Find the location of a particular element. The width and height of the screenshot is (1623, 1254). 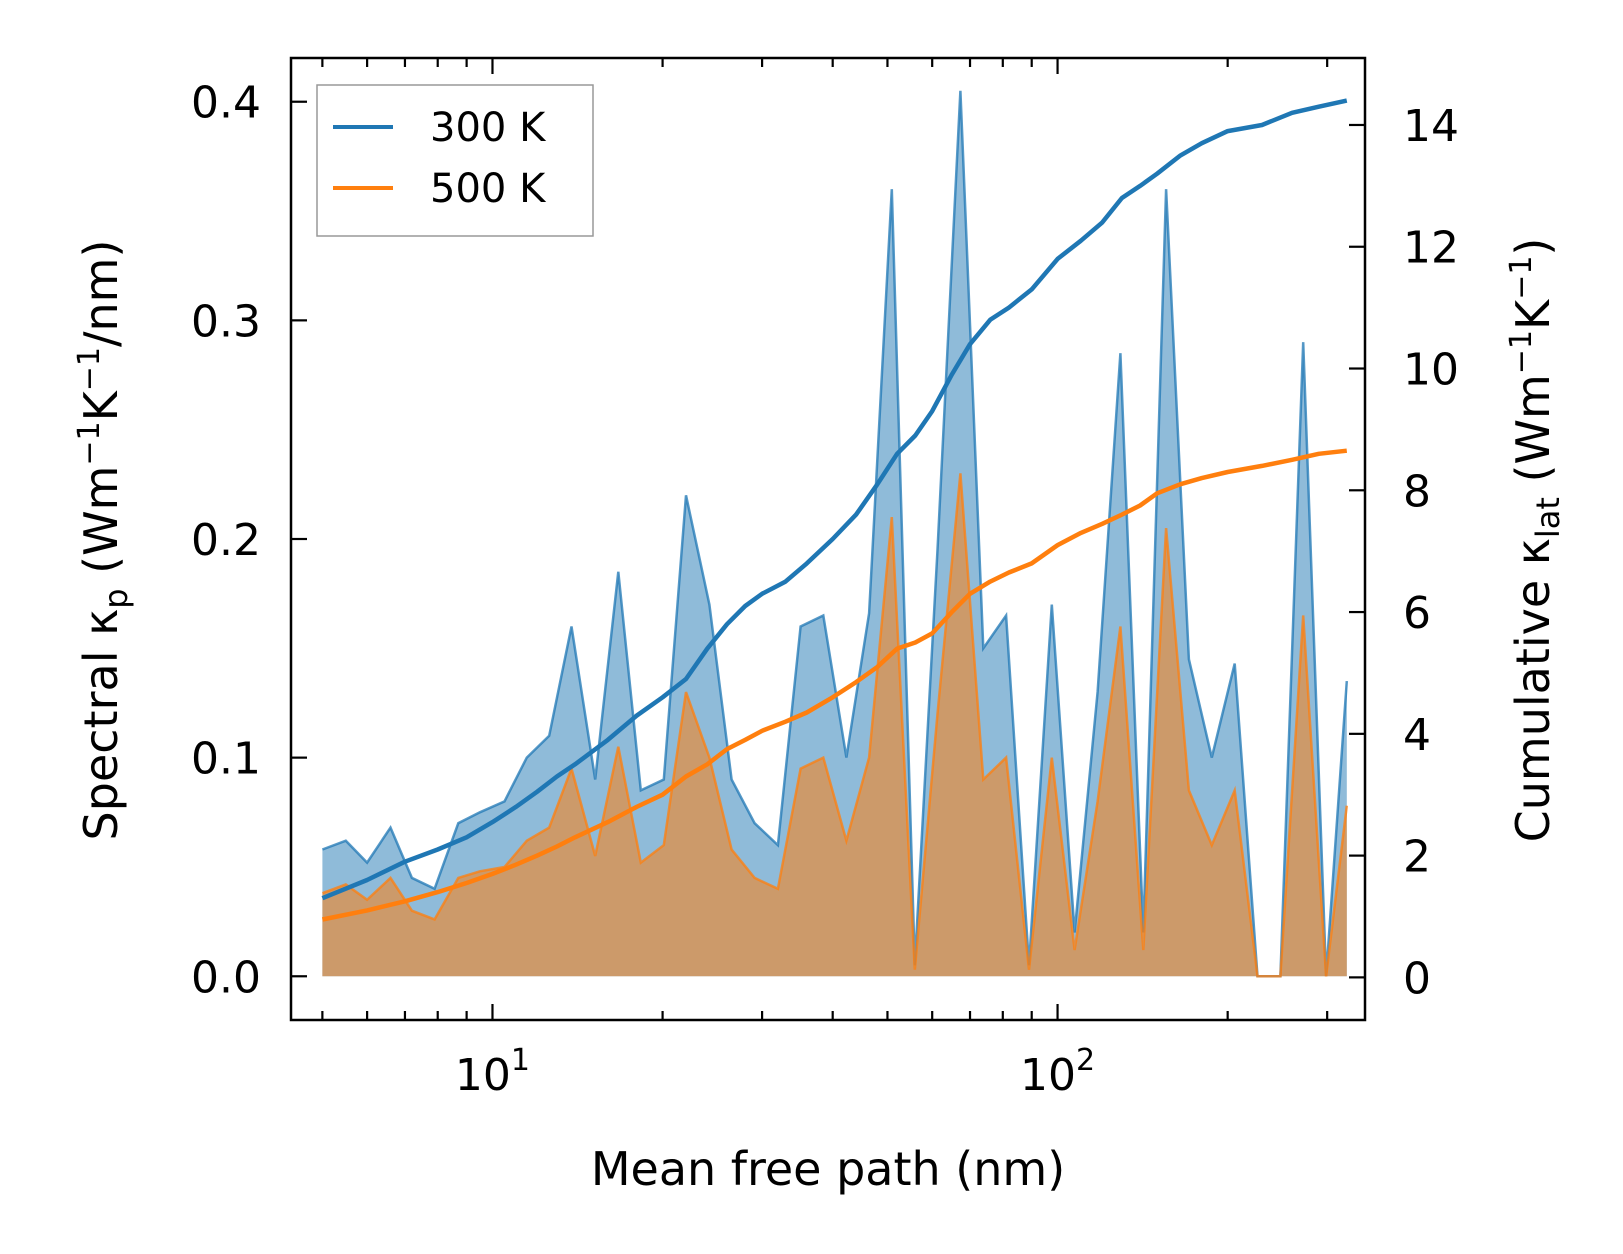

y-right-tick-label: 8 is located at coordinates (1417, 491).